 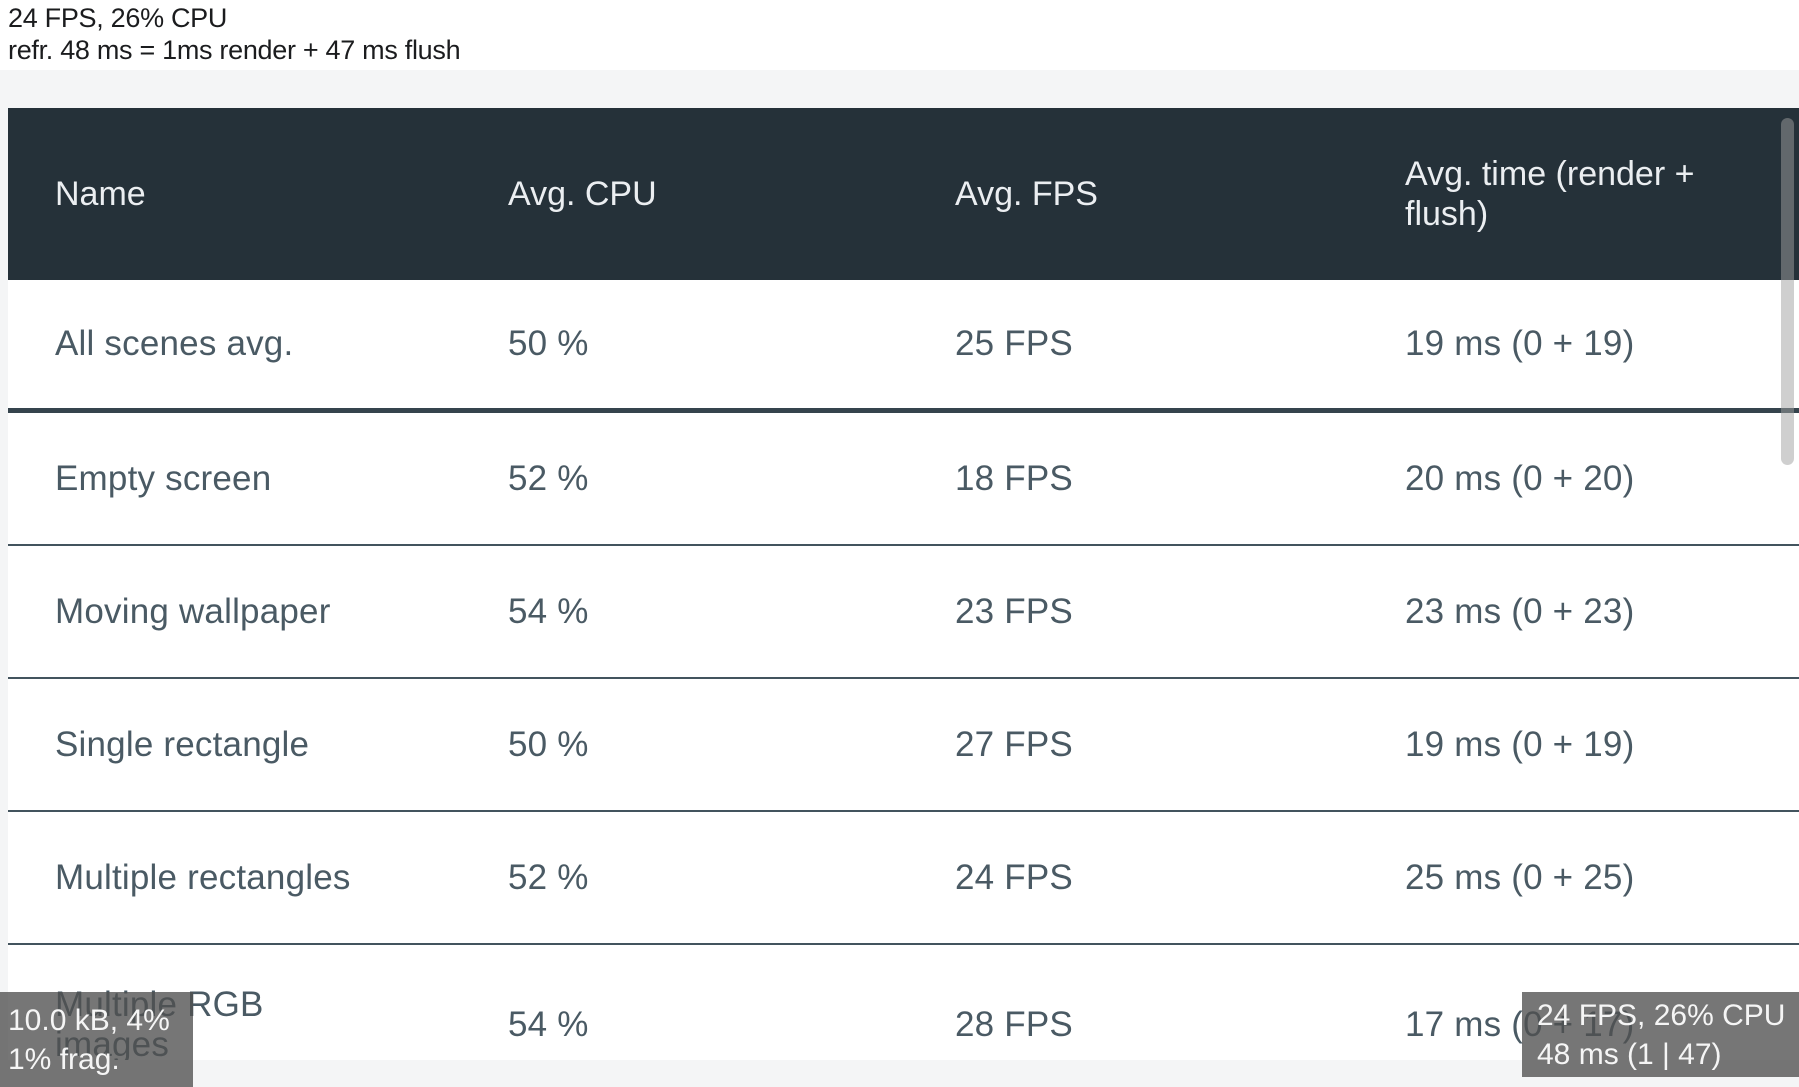 What do you see at coordinates (96, 1039) in the screenshot?
I see `memory-usage-overlay: 10.0 kB, 4% 1% frag.` at bounding box center [96, 1039].